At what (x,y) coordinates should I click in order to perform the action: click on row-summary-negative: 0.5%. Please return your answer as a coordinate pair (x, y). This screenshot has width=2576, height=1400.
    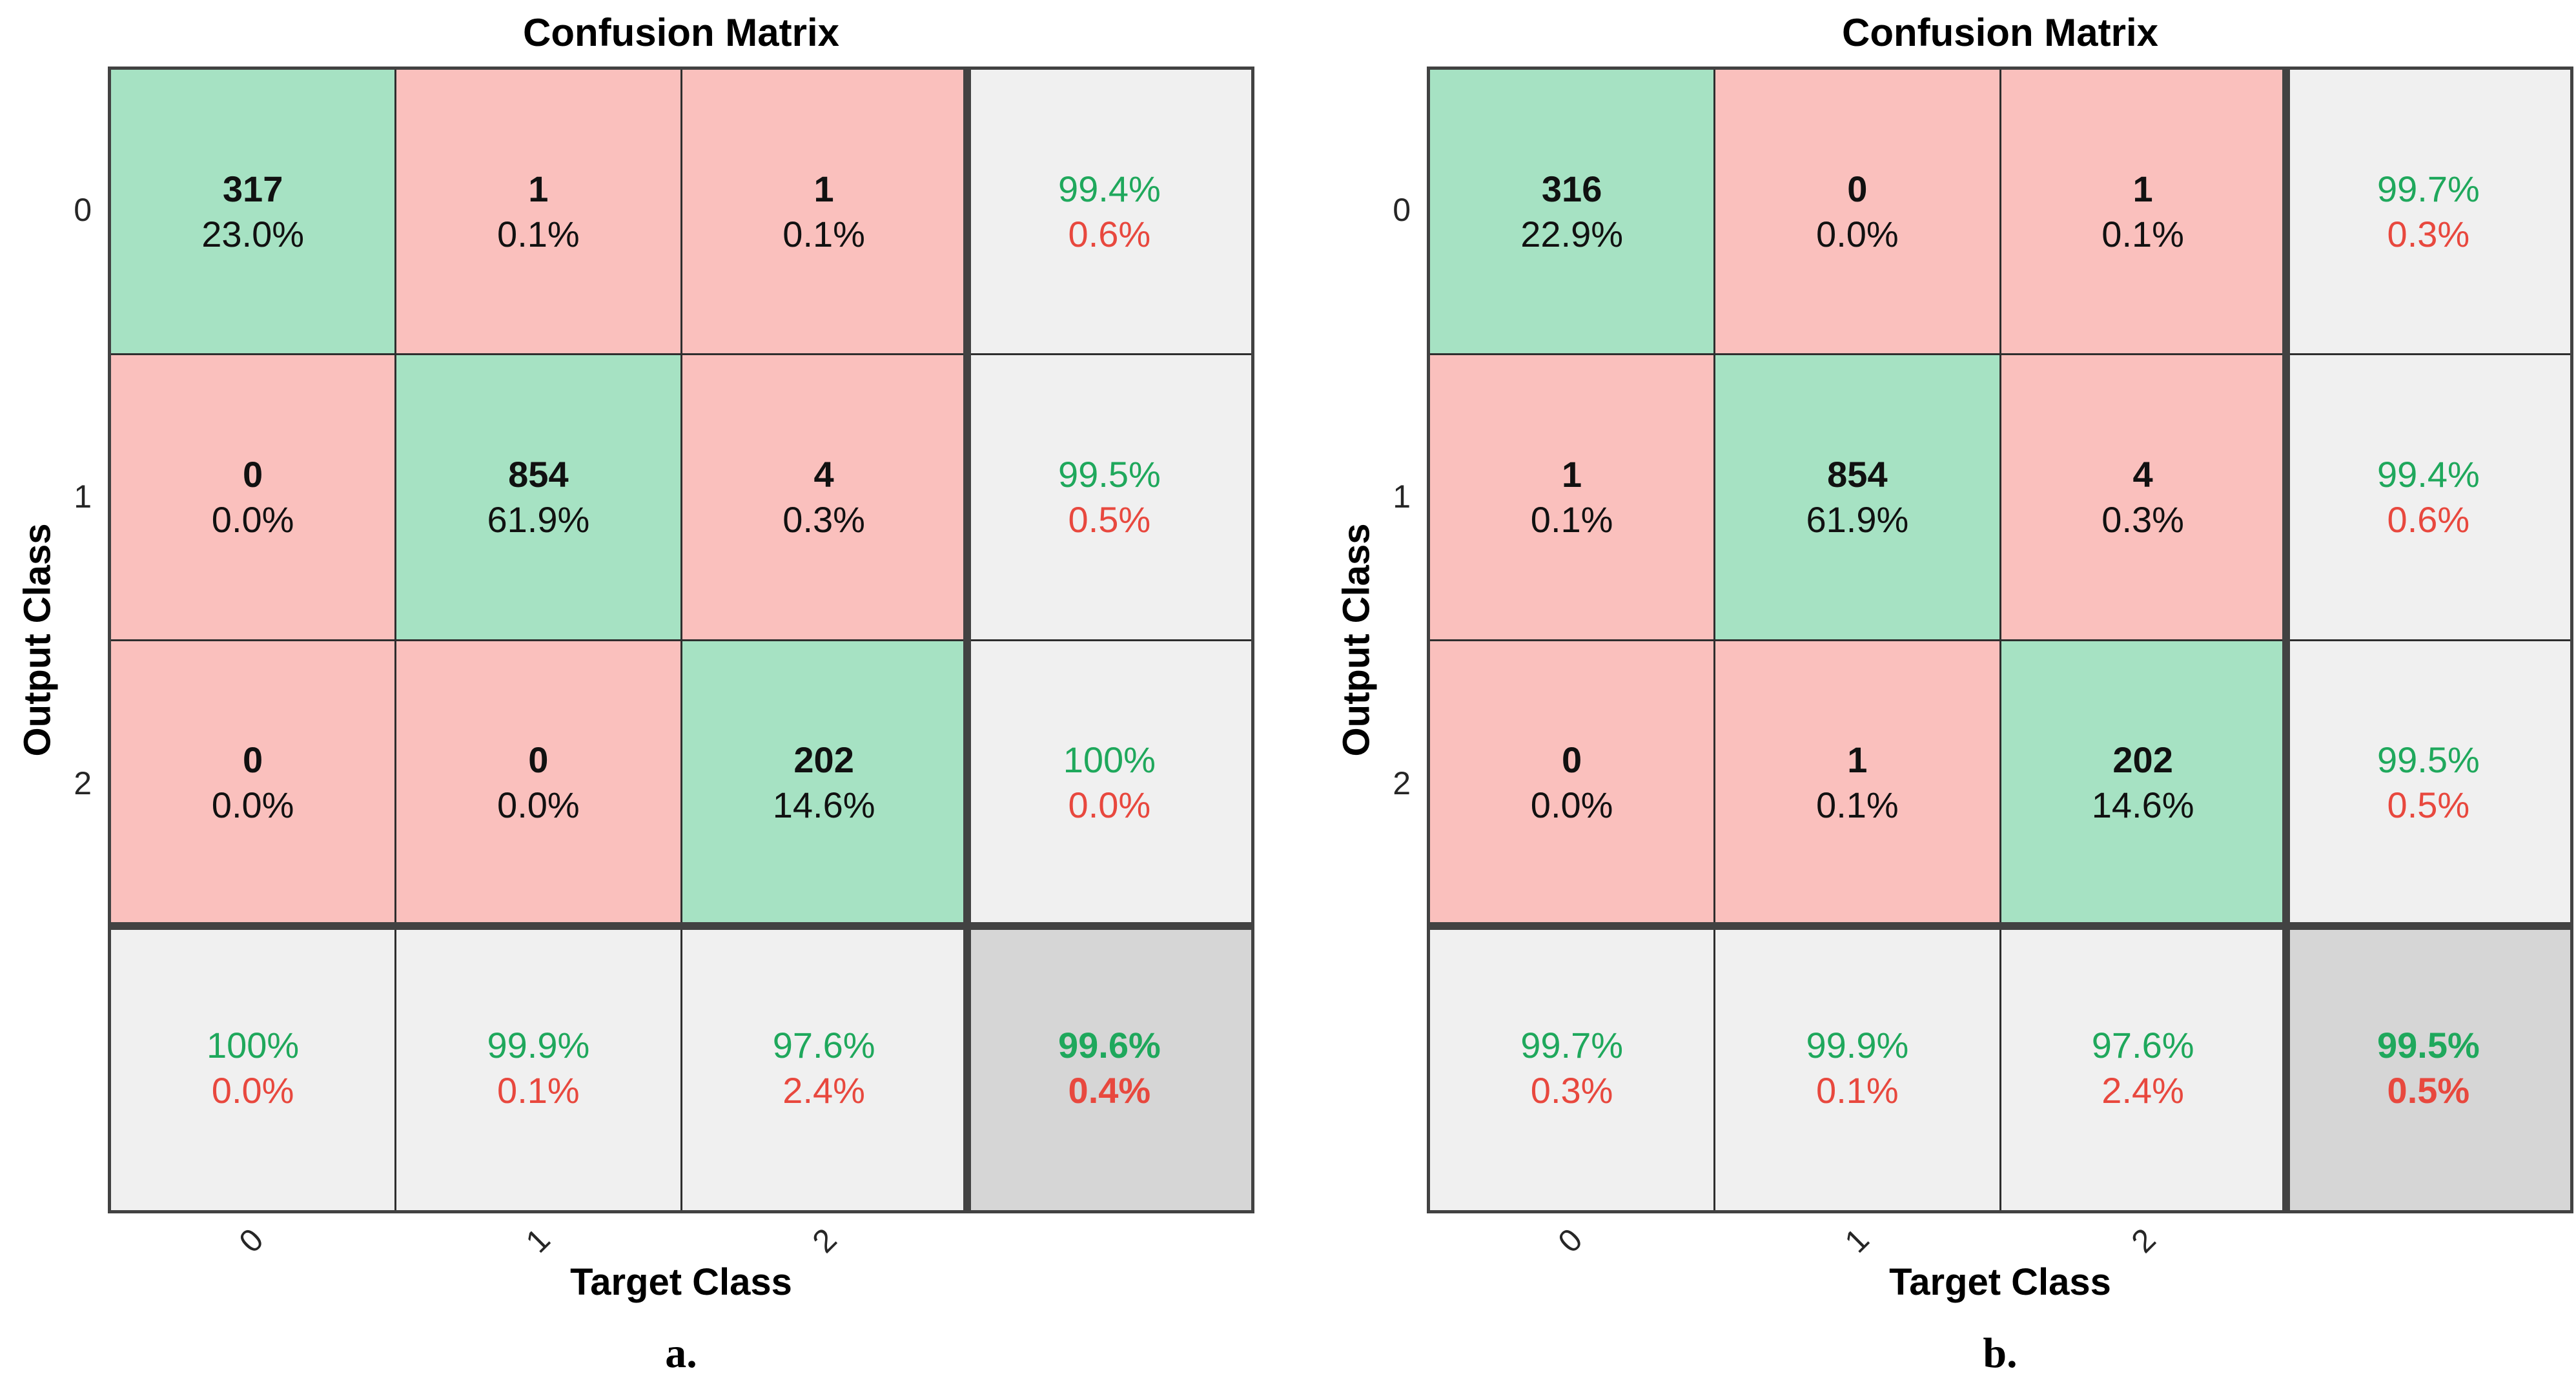
    Looking at the image, I should click on (1109, 519).